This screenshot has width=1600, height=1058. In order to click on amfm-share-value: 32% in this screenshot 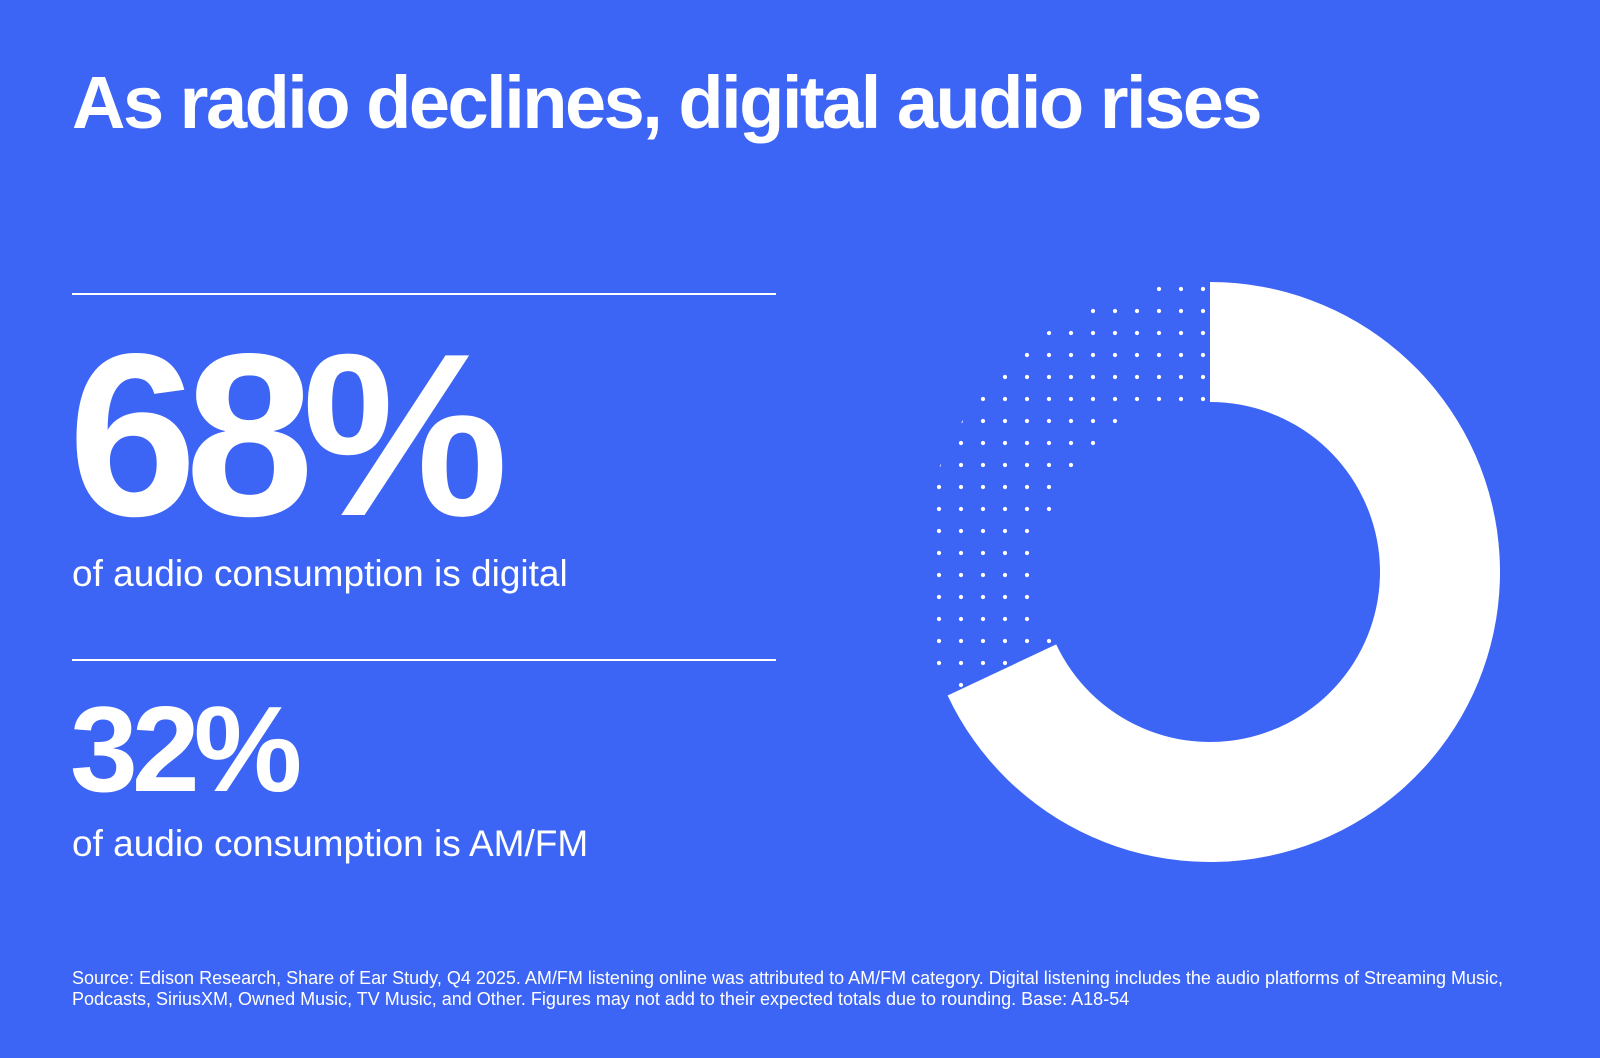, I will do `click(186, 749)`.